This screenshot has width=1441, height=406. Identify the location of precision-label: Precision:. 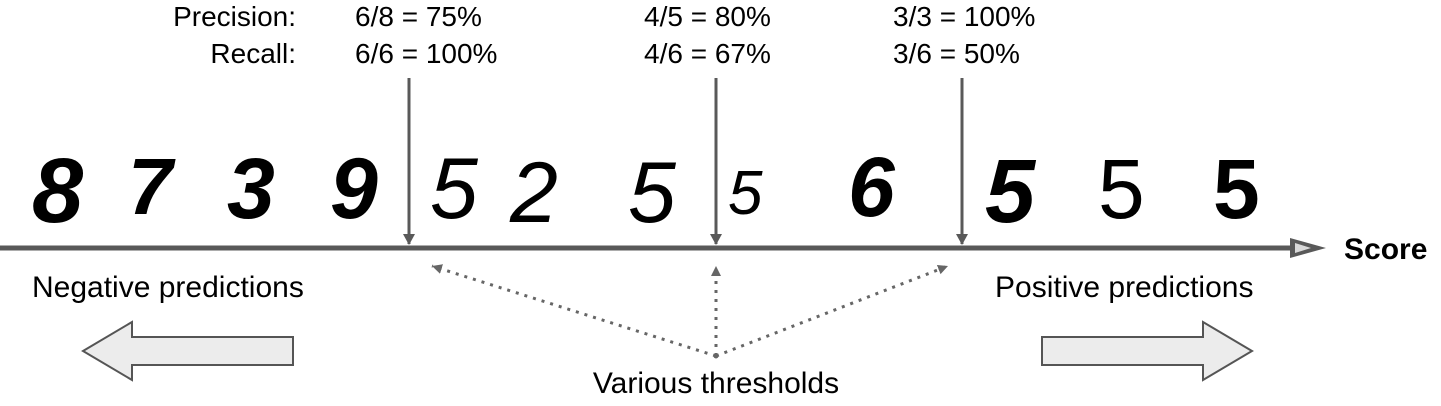
(234, 16).